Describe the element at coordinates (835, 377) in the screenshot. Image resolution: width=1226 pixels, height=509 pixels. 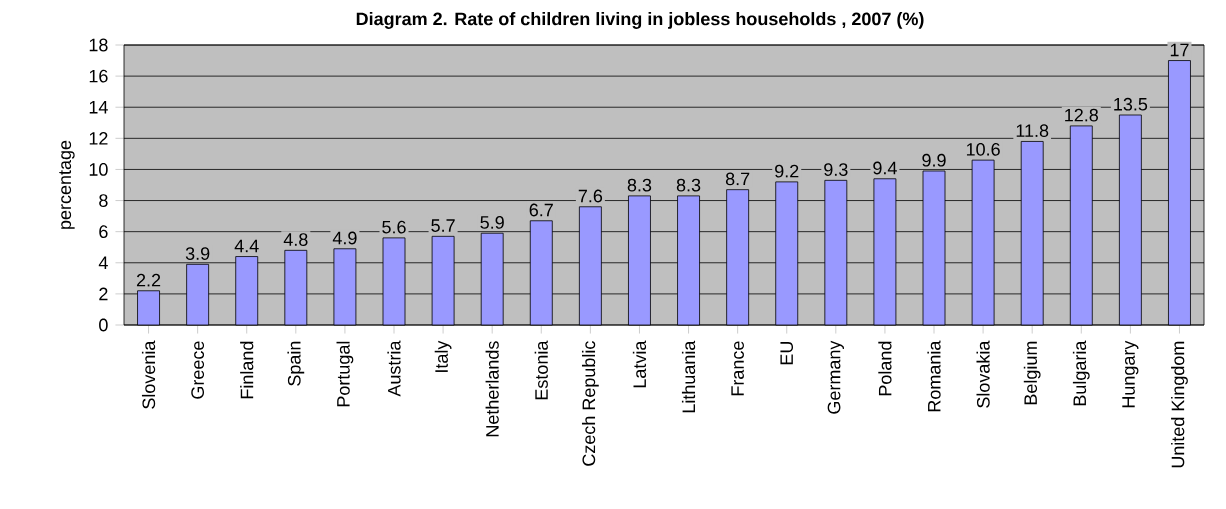
I see `x-tick-label: Germany` at that location.